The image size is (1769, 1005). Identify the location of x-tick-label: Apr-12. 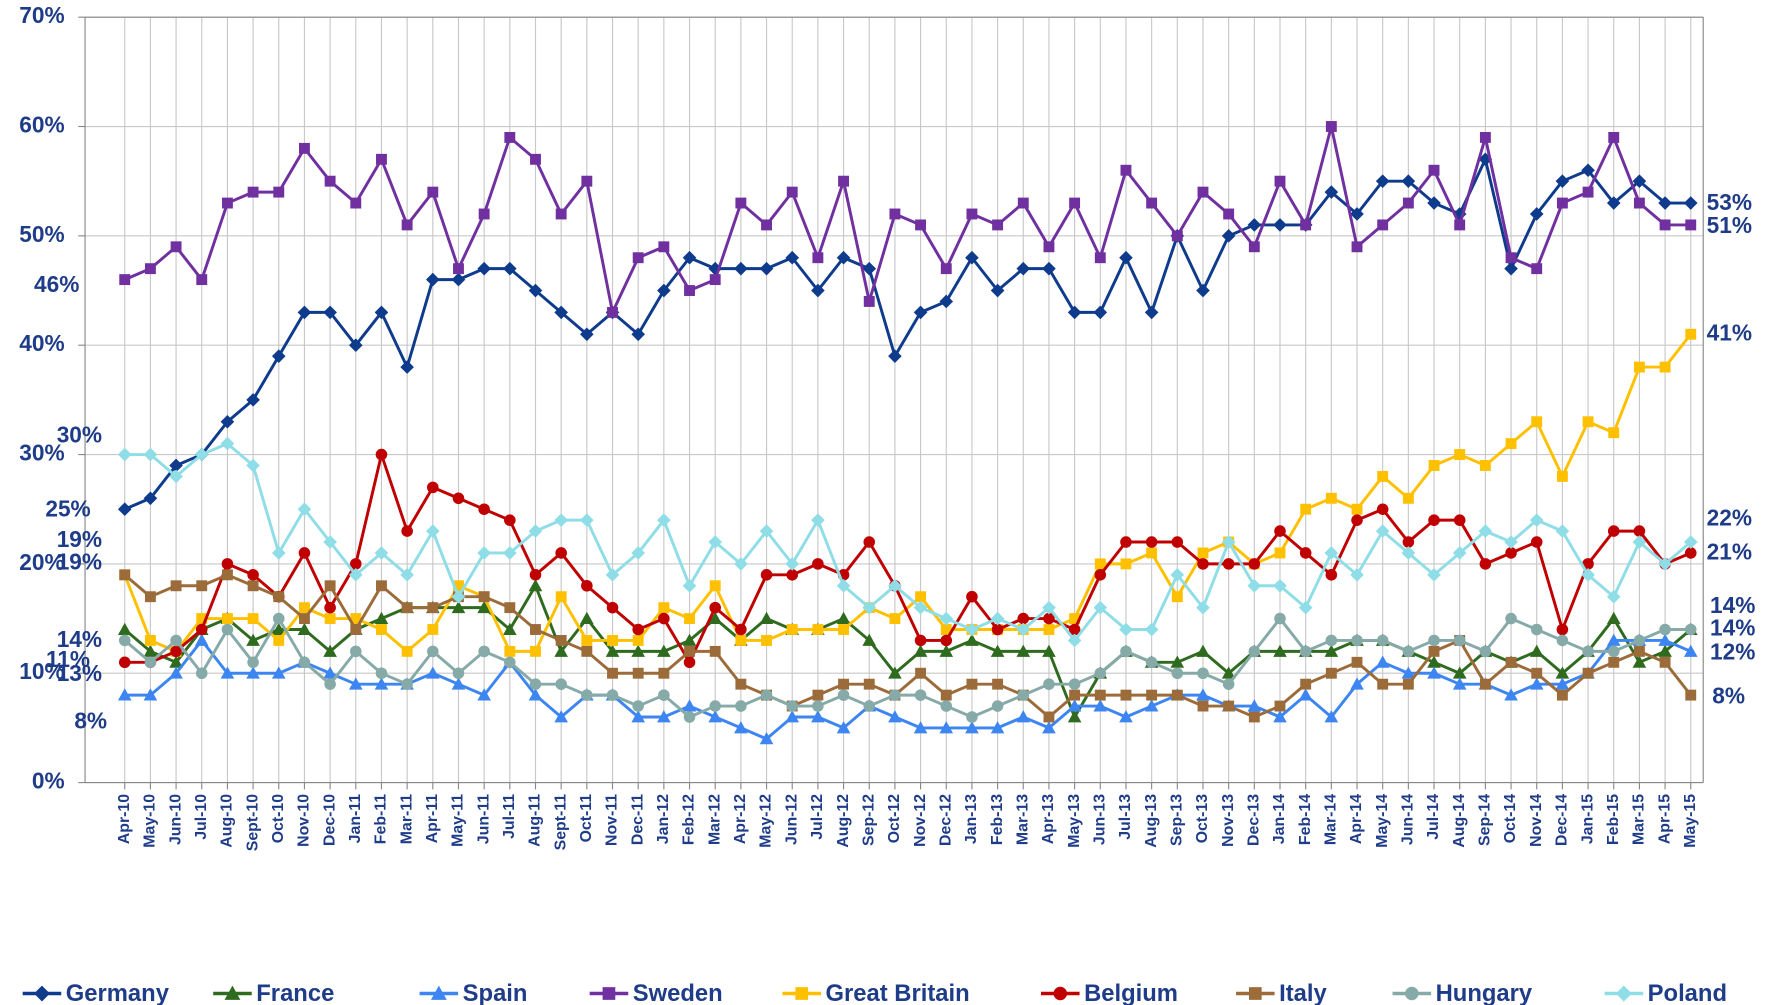
(740, 819).